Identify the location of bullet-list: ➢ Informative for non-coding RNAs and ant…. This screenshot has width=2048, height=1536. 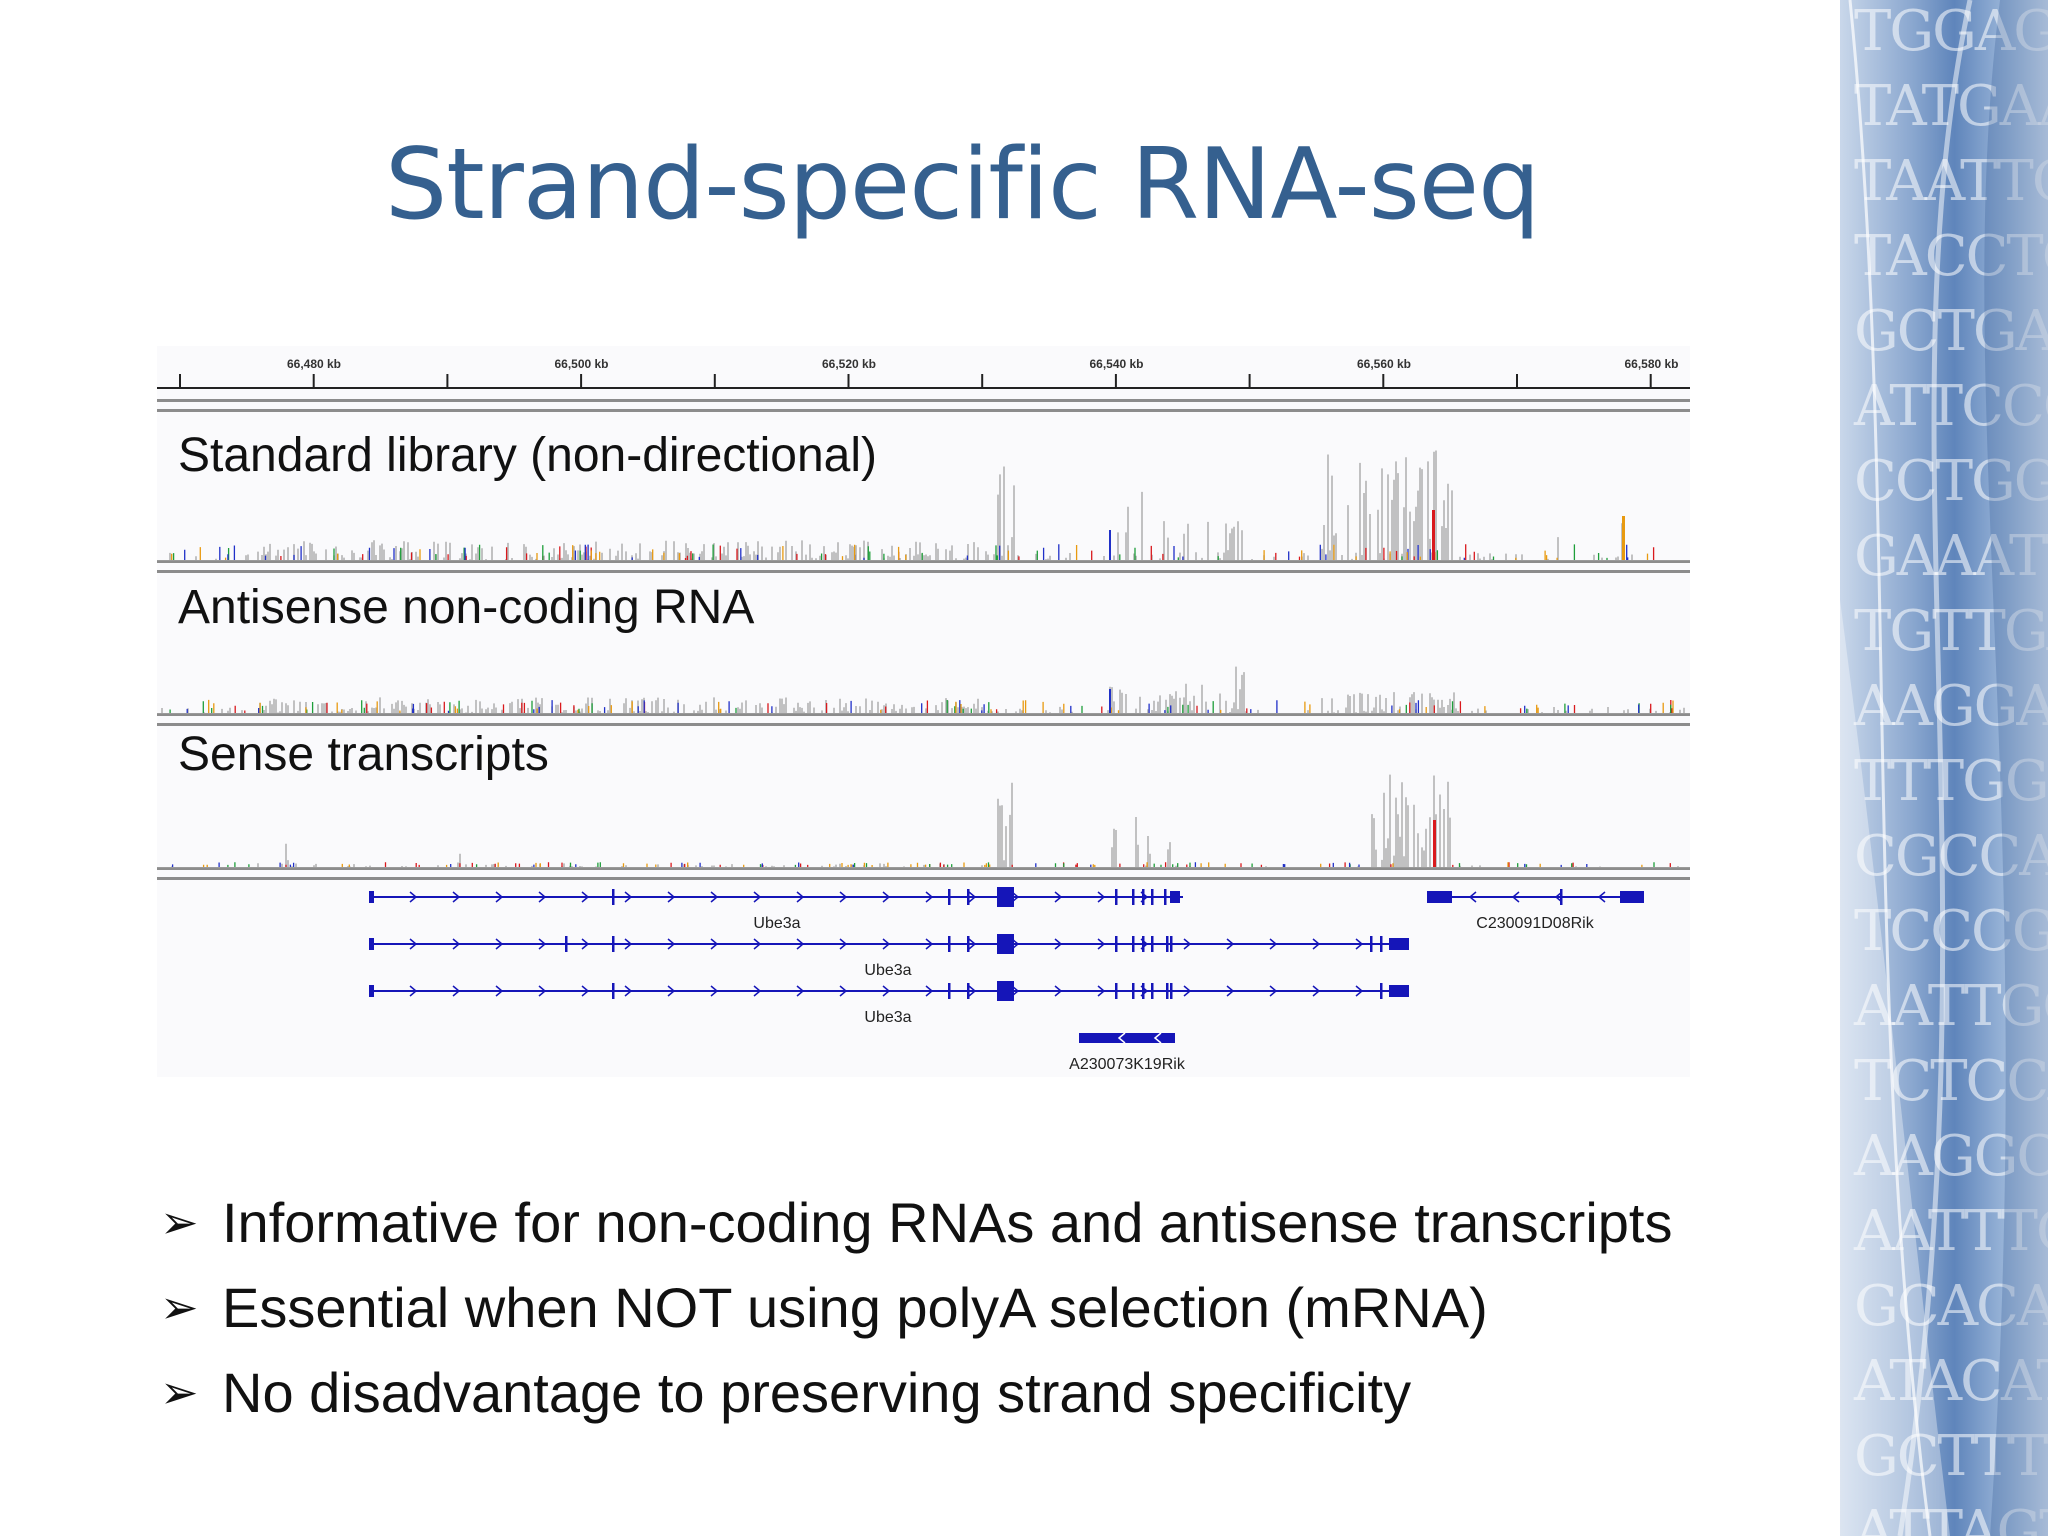
(916, 1307).